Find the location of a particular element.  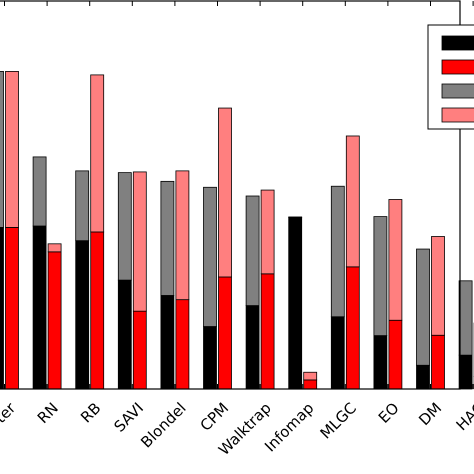

x-tick-label: HAC is located at coordinates (463, 416).